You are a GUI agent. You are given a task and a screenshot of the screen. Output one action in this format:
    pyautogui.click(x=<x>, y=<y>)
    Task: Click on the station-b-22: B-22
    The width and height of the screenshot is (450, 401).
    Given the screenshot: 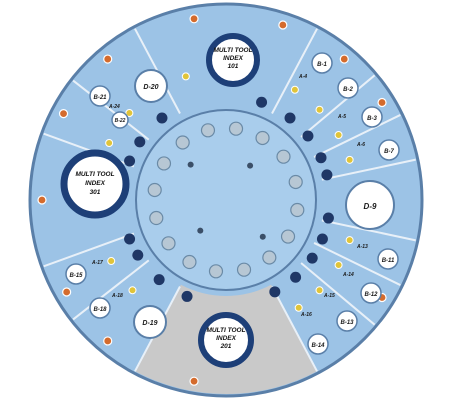 What is the action you would take?
    pyautogui.click(x=120, y=120)
    